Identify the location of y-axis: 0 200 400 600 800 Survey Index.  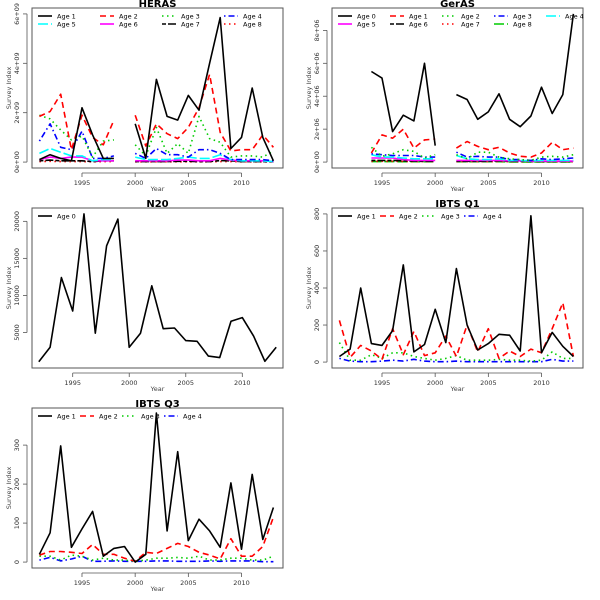
(316, 286).